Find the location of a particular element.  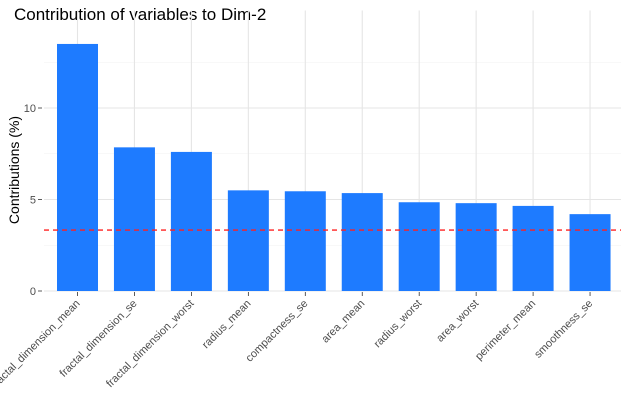

x-tick-label: radius_mean is located at coordinates (226, 324).